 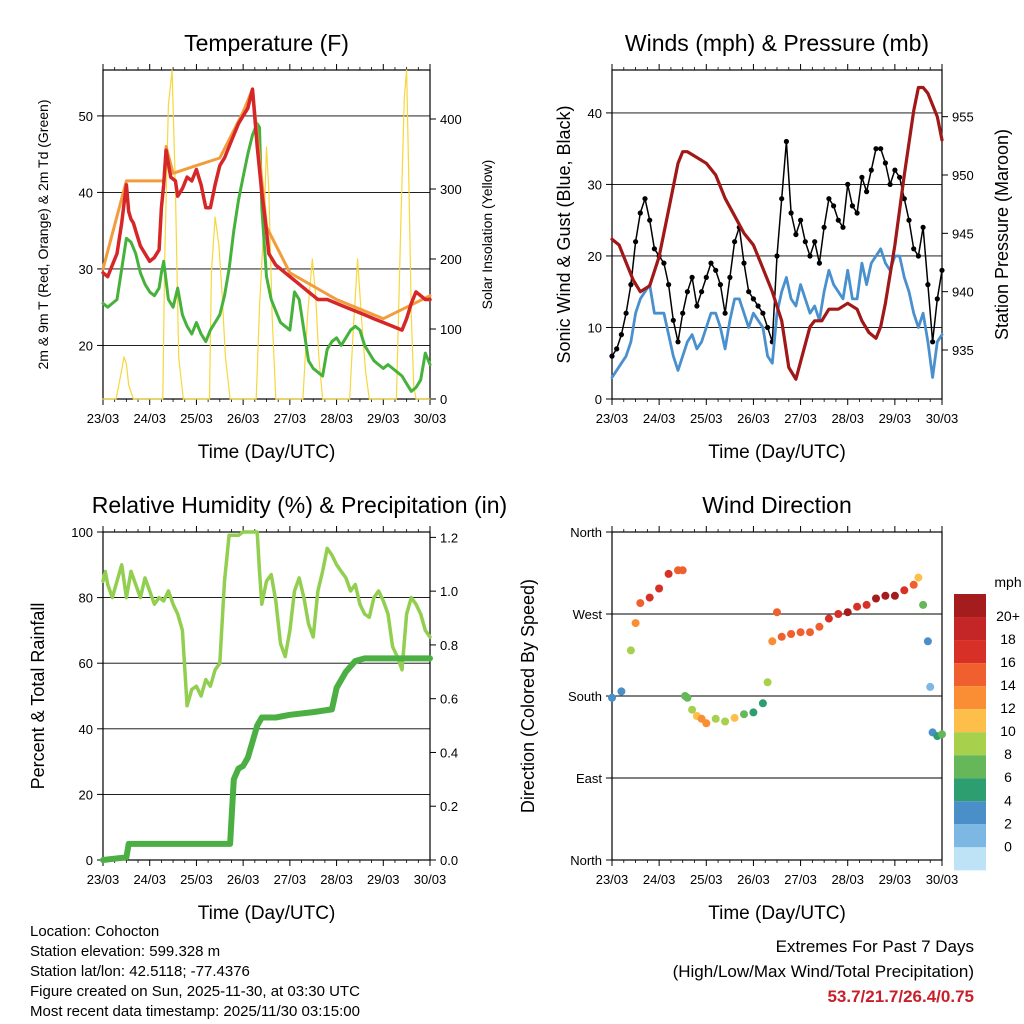 What do you see at coordinates (449, 806) in the screenshot?
I see `y2-tick-label: 0.2` at bounding box center [449, 806].